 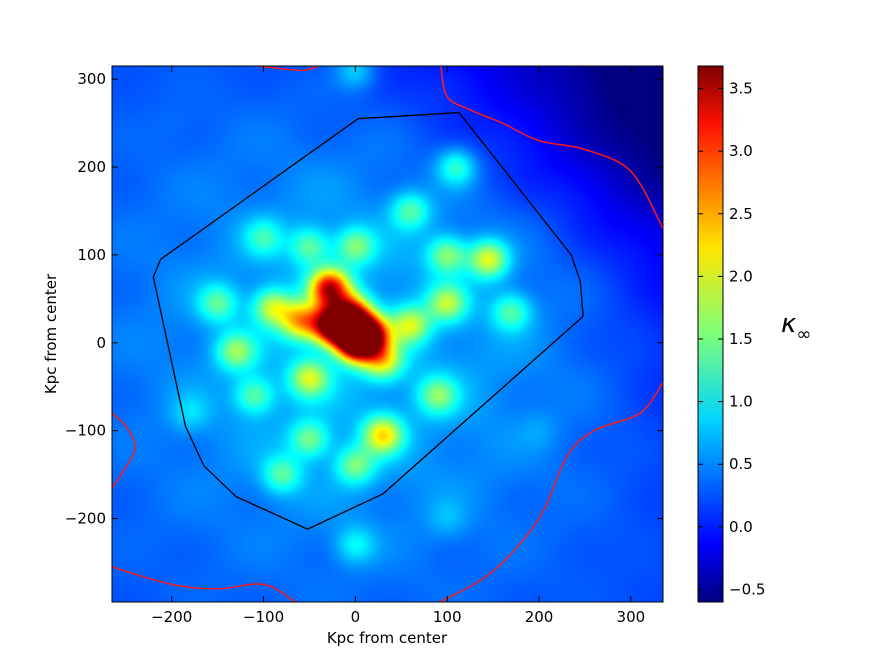 I want to click on colorbar-label: κ∞, so click(x=796, y=327).